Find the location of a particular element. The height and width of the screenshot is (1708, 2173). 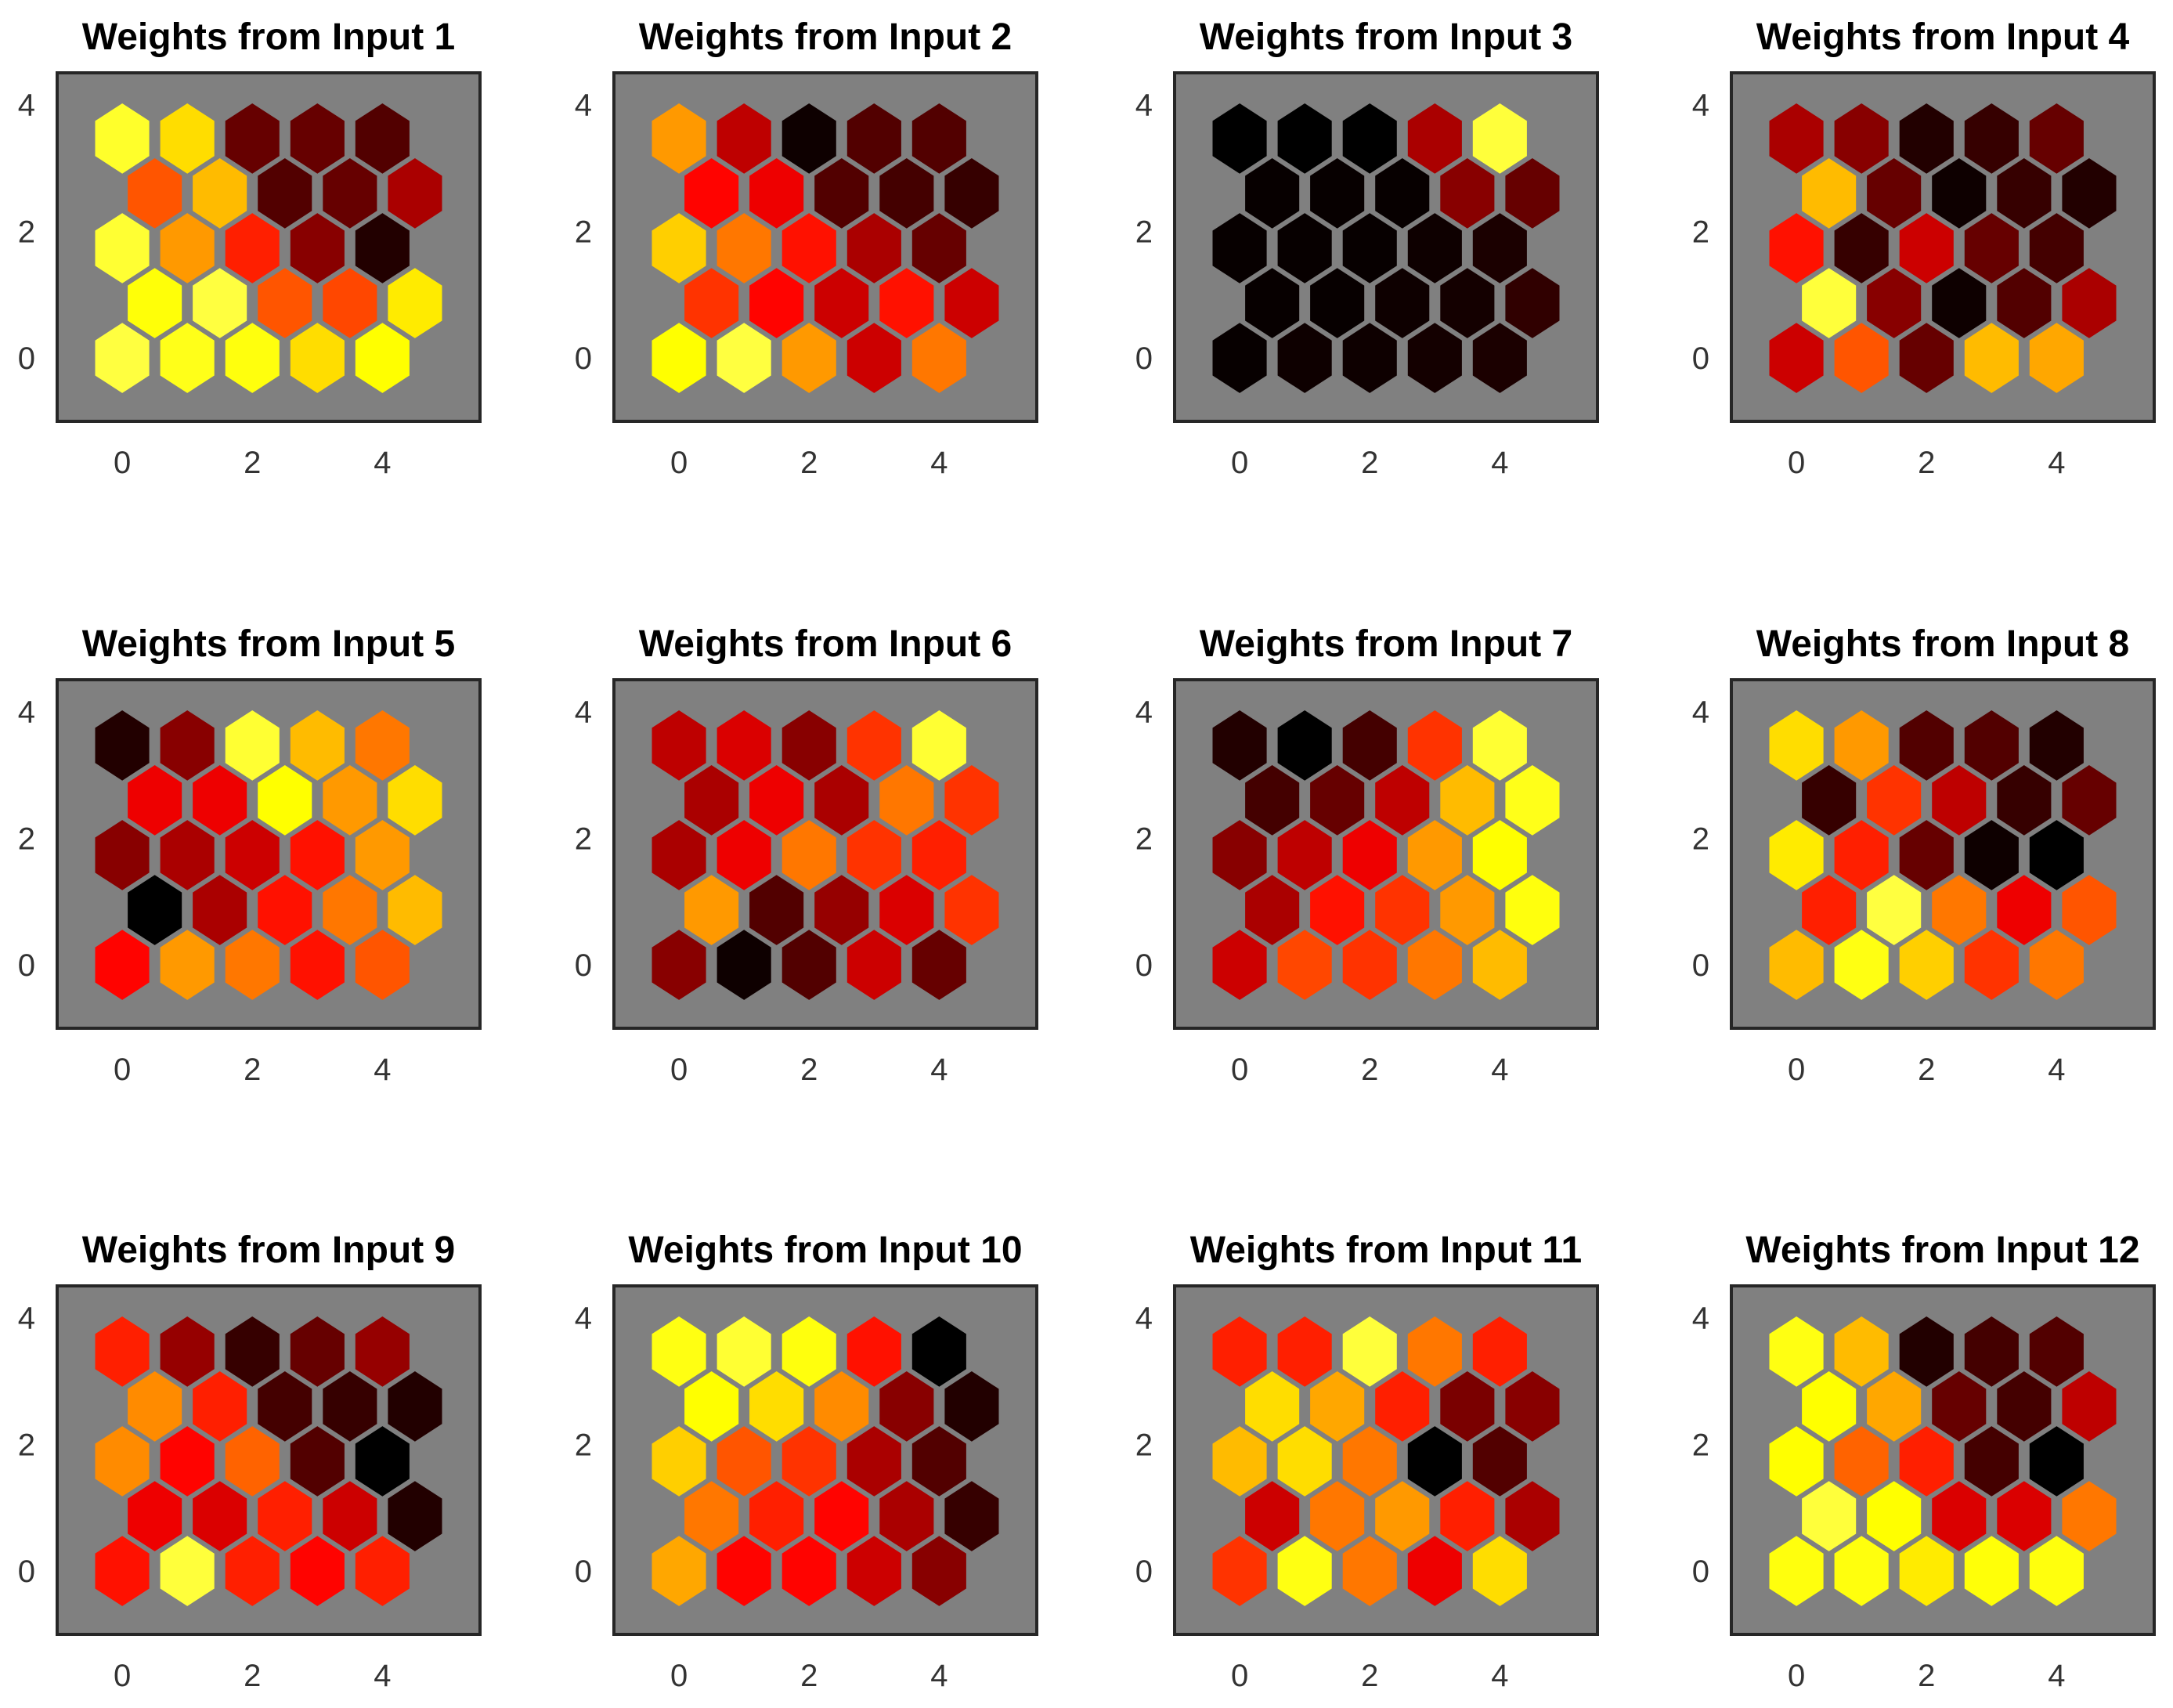

chart-panel-9: Weights from Input 9 0 2 4 0 2 4 is located at coordinates (250, 1461).